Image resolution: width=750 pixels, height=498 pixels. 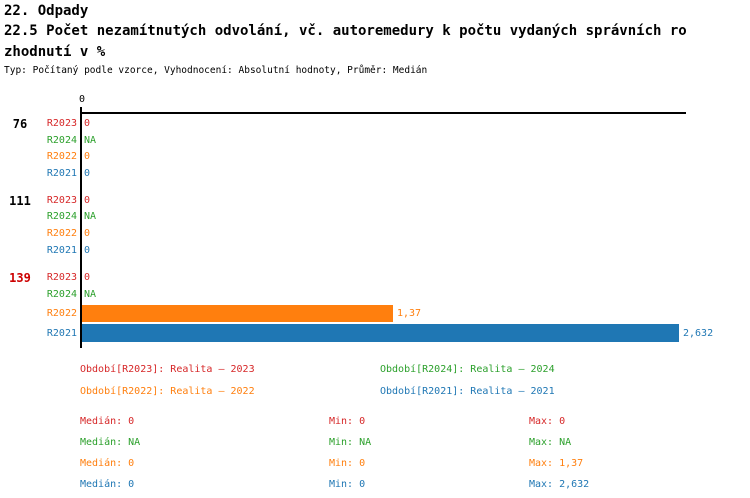 I want to click on chart-bar-row: R2022 1,37, so click(x=375, y=313).